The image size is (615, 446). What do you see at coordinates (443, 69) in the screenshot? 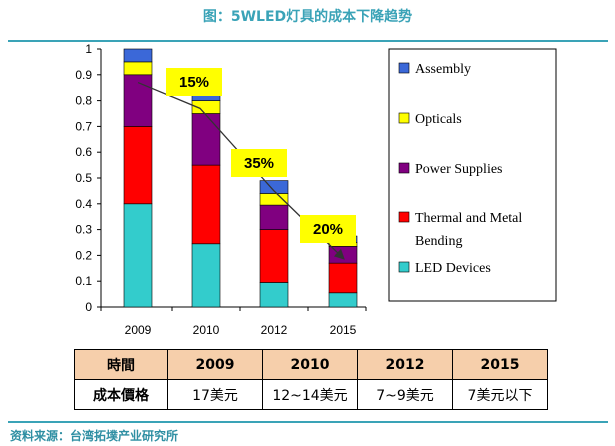
I see `legend-label: Assembly` at bounding box center [443, 69].